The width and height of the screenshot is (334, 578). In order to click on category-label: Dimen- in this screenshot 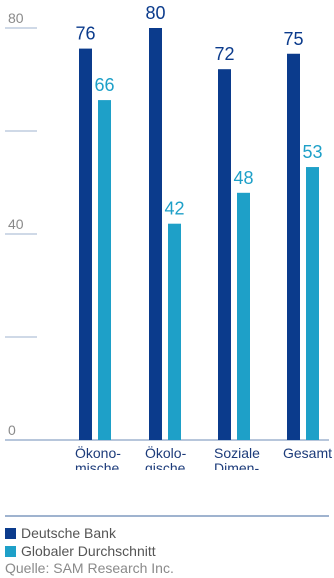, I will do `click(236, 465)`.